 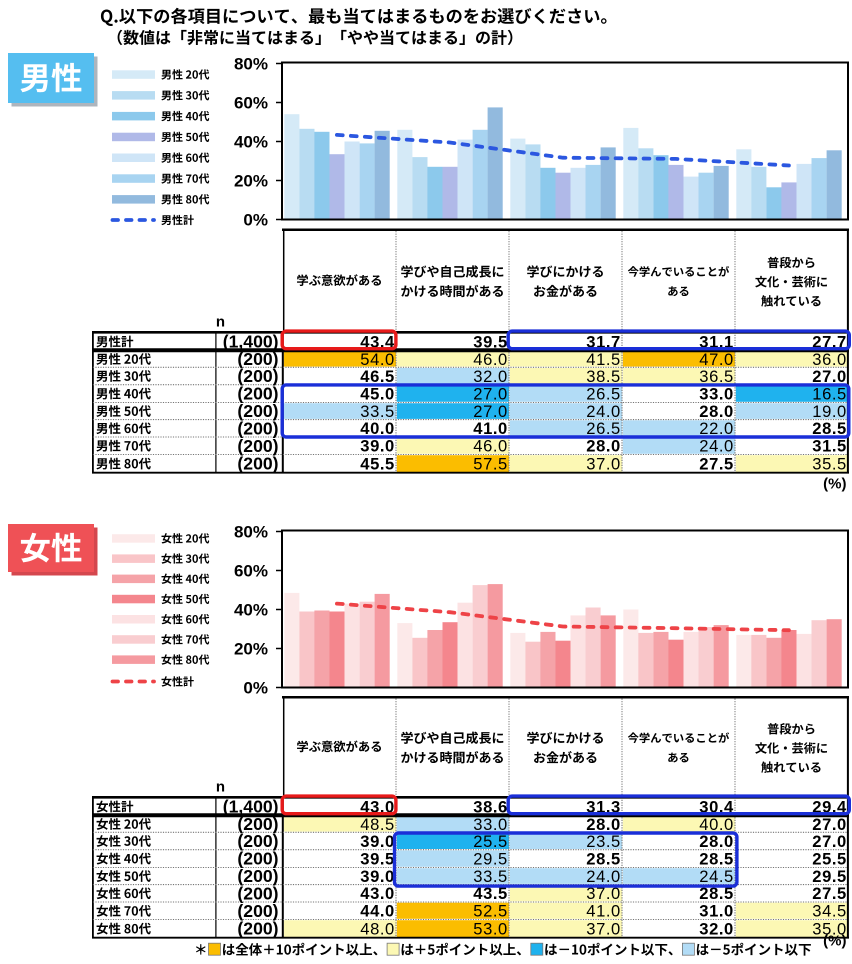 What do you see at coordinates (603, 806) in the screenshot?
I see `svg-text: 31.3` at bounding box center [603, 806].